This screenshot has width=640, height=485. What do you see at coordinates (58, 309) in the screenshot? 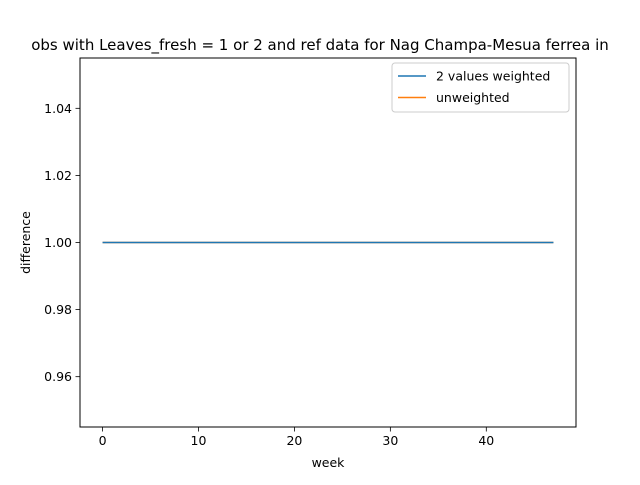
I see `y-tick-label: 0.98` at bounding box center [58, 309].